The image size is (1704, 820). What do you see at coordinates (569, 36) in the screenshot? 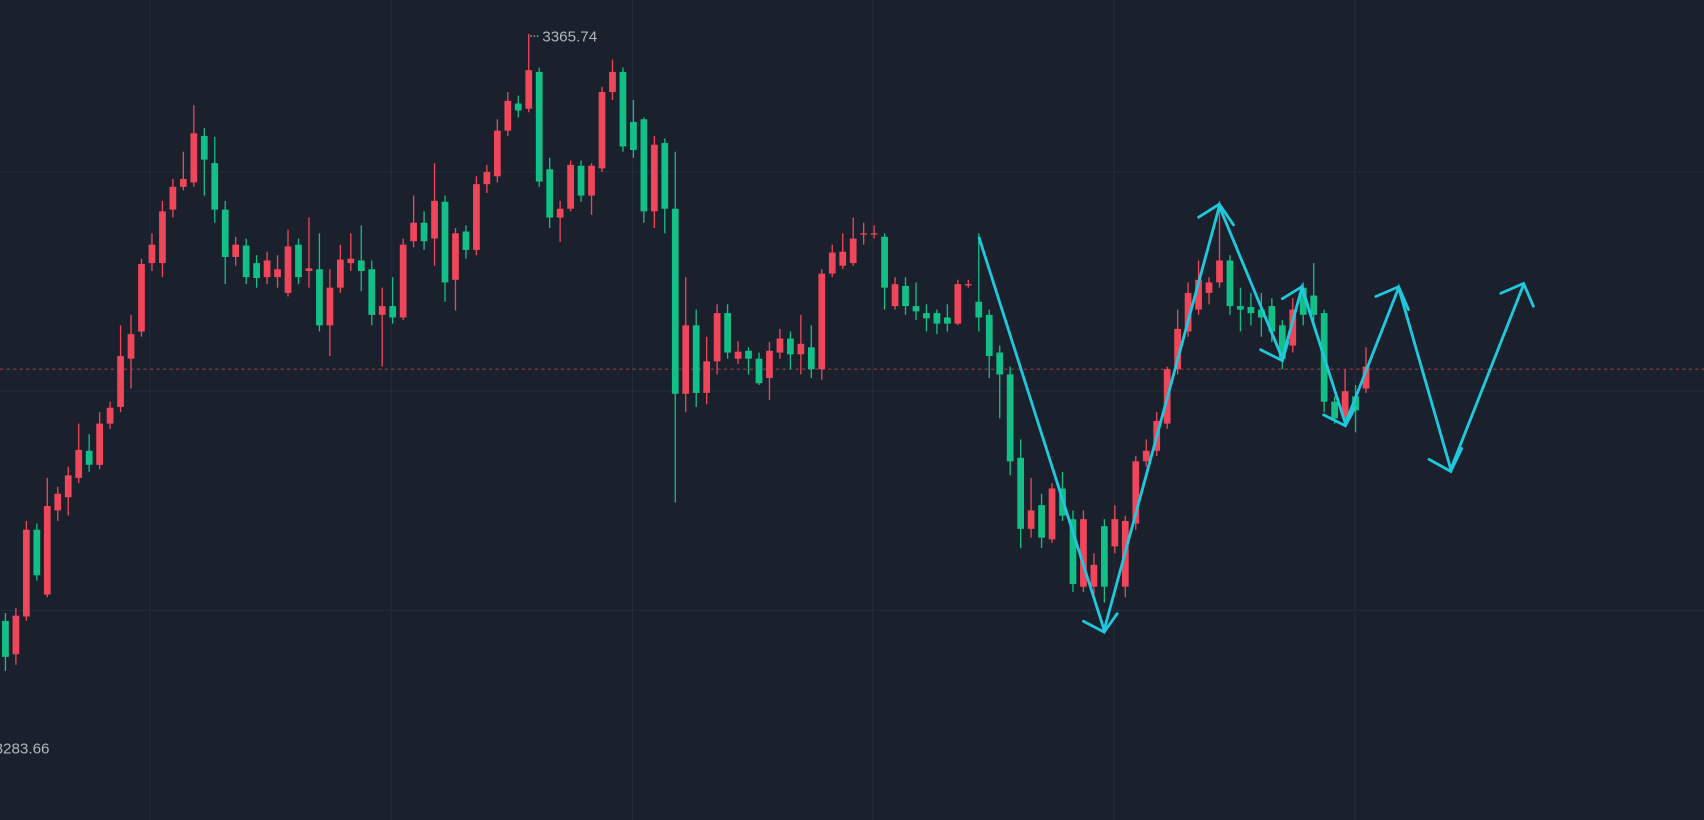
I see `high-label: 3365.74` at bounding box center [569, 36].